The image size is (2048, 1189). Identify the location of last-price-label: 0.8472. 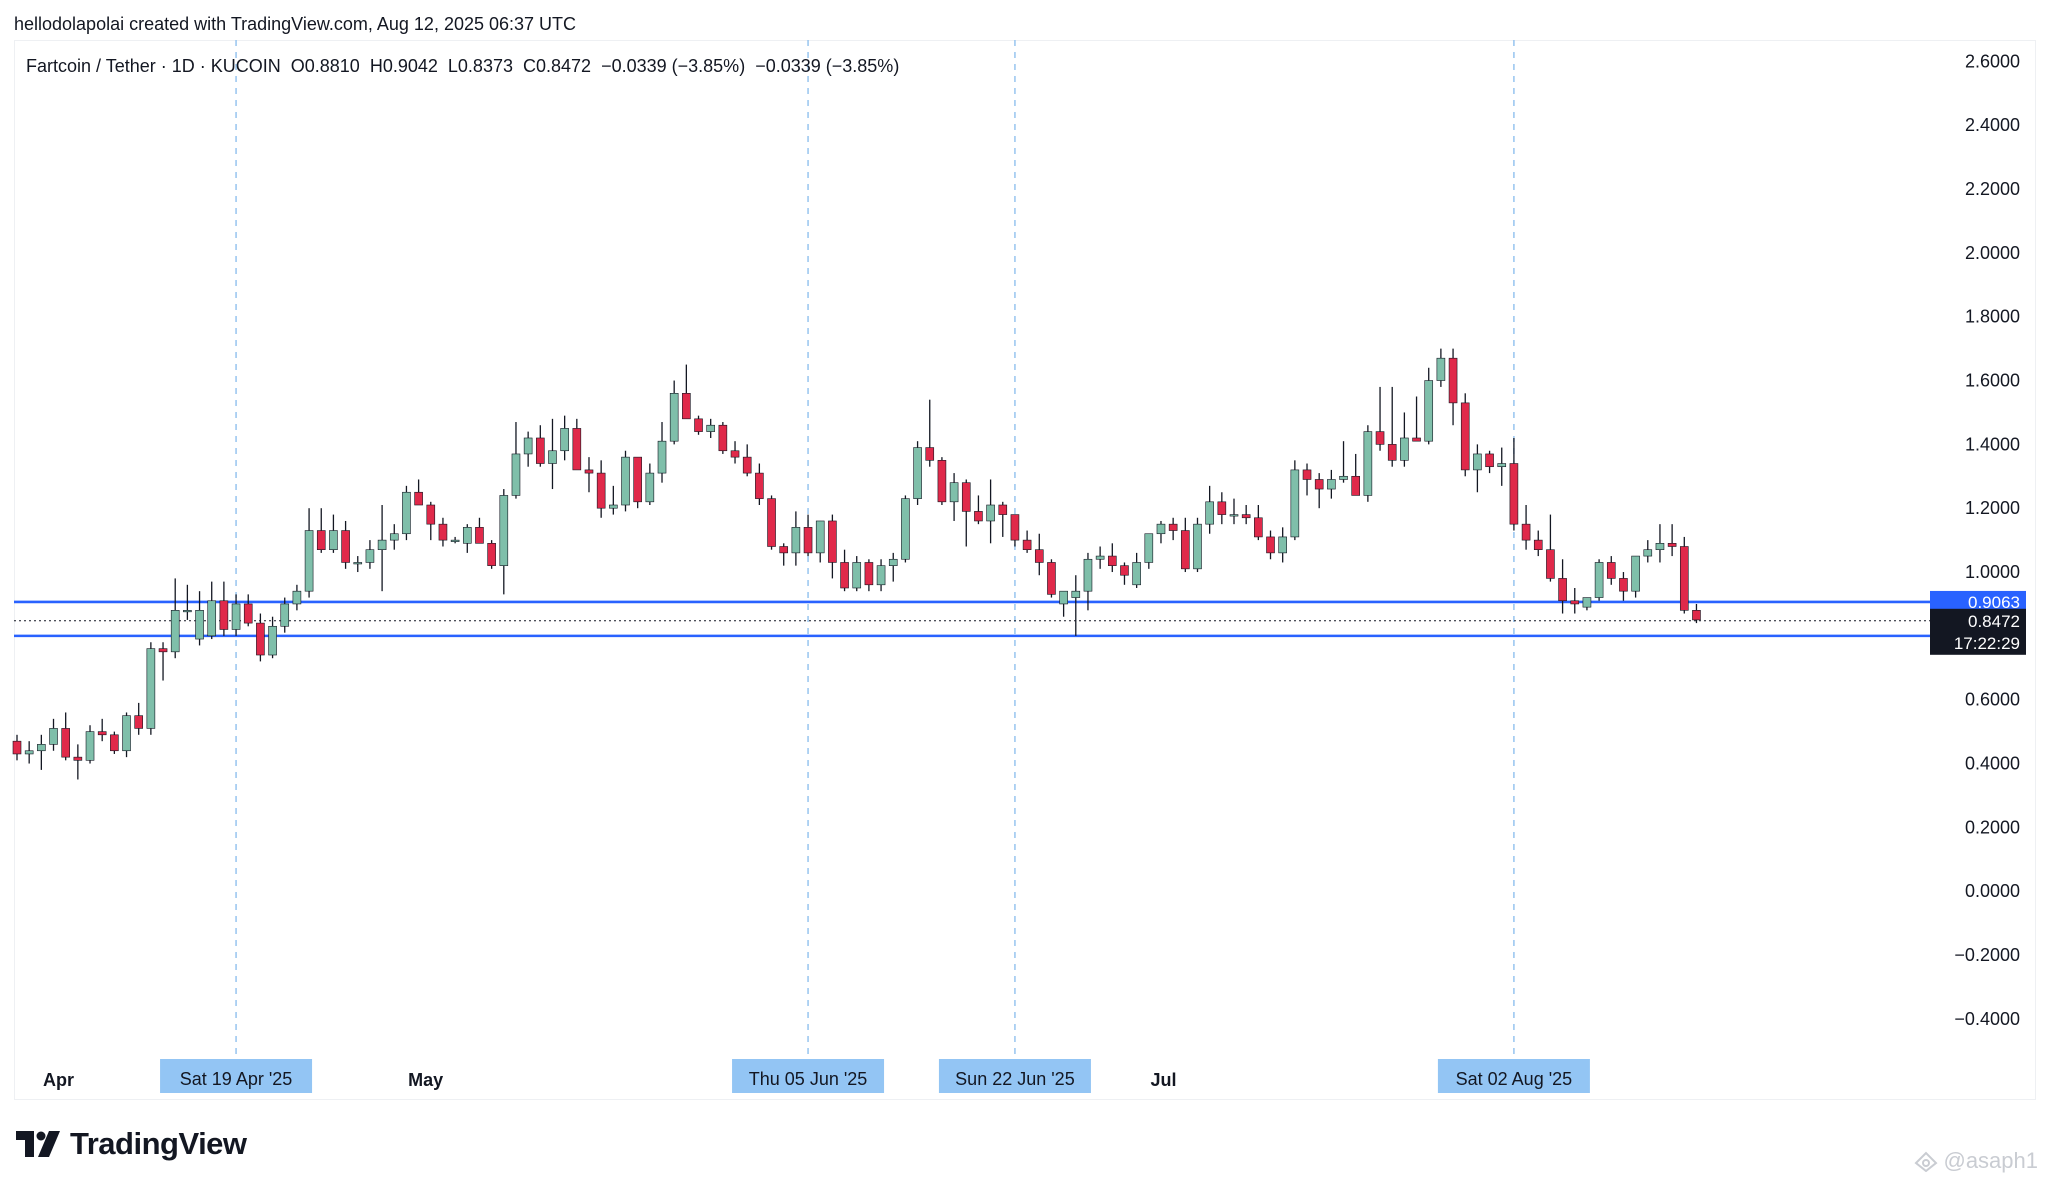
(1994, 621).